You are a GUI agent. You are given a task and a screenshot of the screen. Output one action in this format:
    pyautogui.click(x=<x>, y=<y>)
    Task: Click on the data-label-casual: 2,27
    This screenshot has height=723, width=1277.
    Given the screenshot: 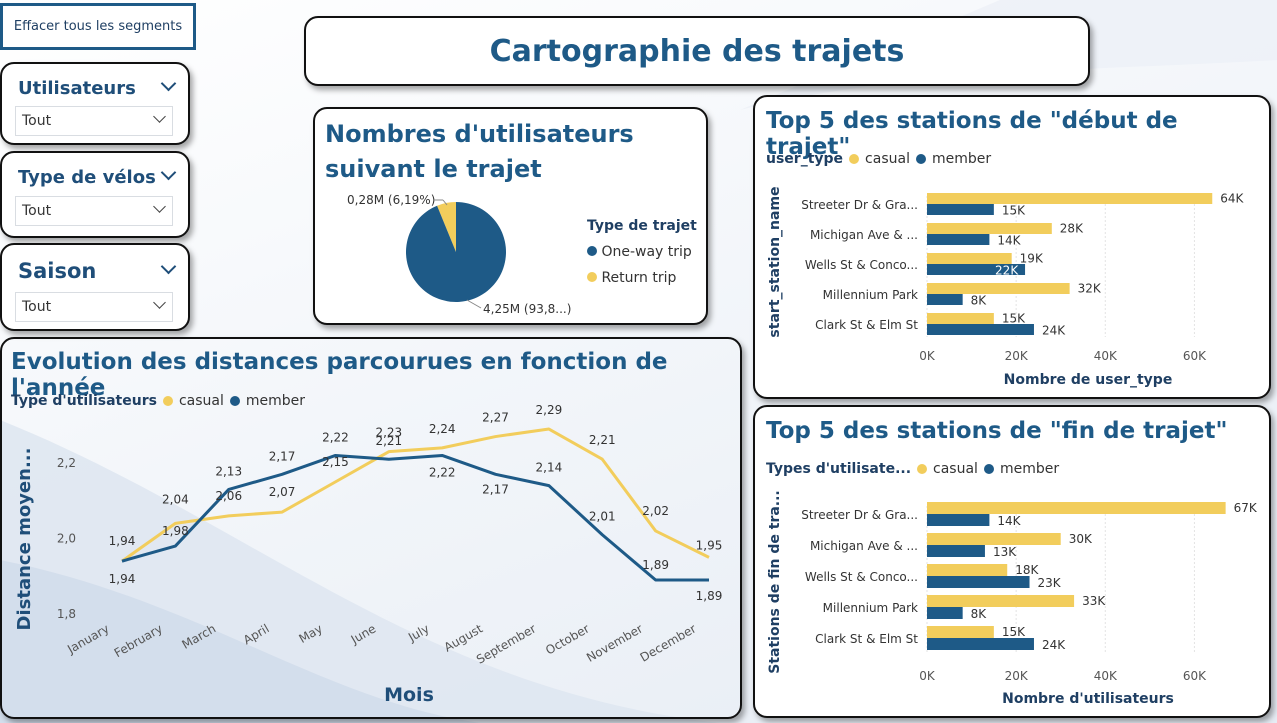 What is the action you would take?
    pyautogui.click(x=495, y=418)
    